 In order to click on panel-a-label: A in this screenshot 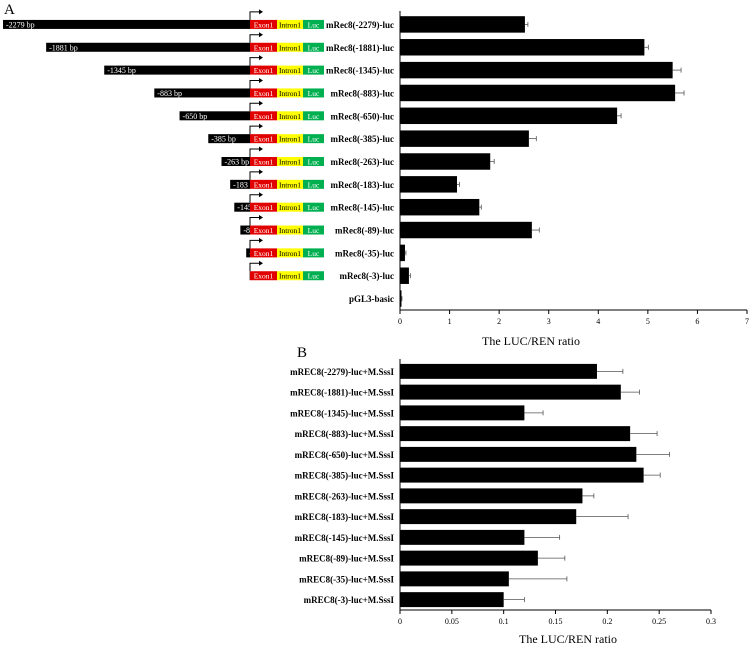, I will do `click(9, 10)`.